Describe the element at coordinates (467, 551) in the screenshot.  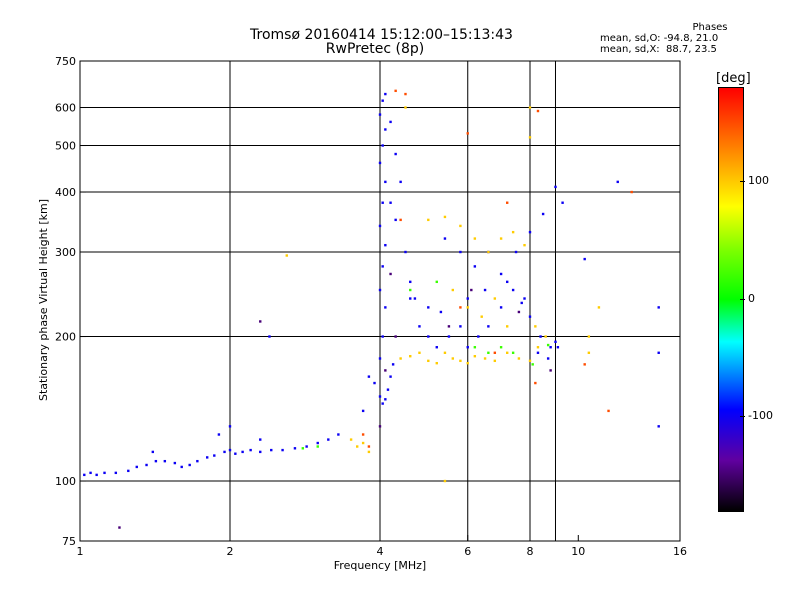
I see `x-tick-label: 6` at that location.